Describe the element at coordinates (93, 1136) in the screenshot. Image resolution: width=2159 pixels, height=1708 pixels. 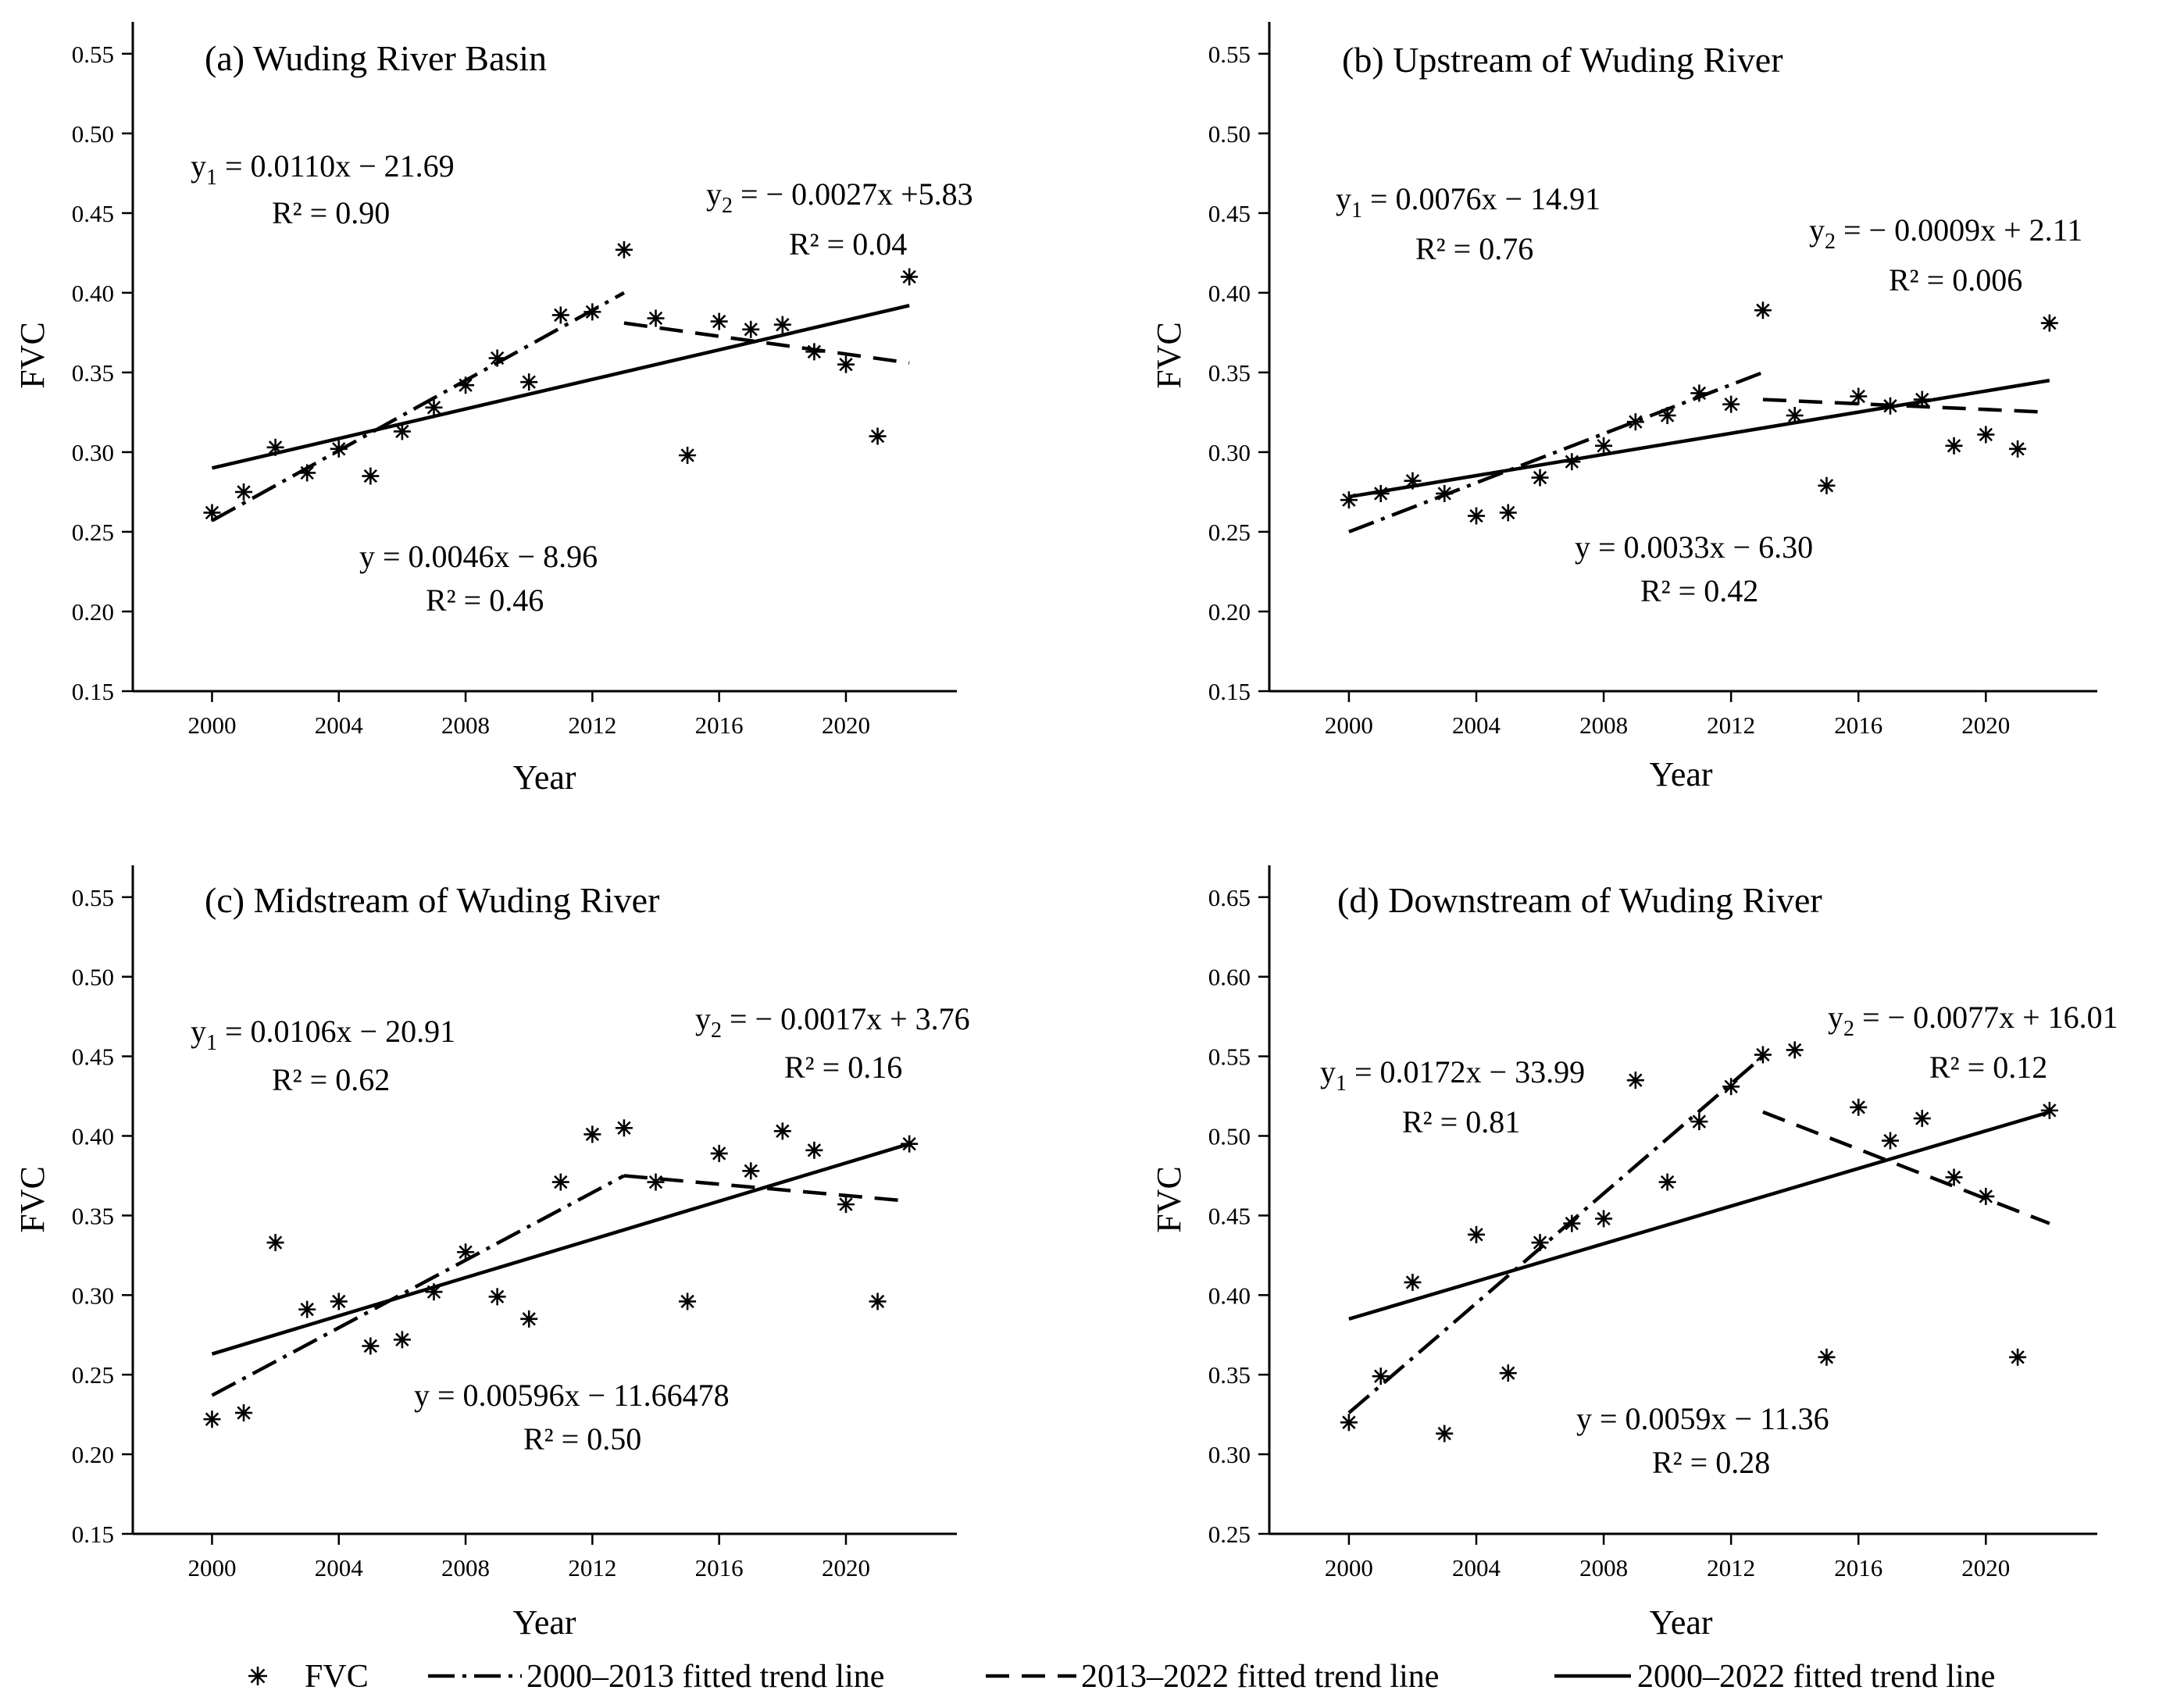
I see `panel-c-ytick-label: 0.40` at that location.